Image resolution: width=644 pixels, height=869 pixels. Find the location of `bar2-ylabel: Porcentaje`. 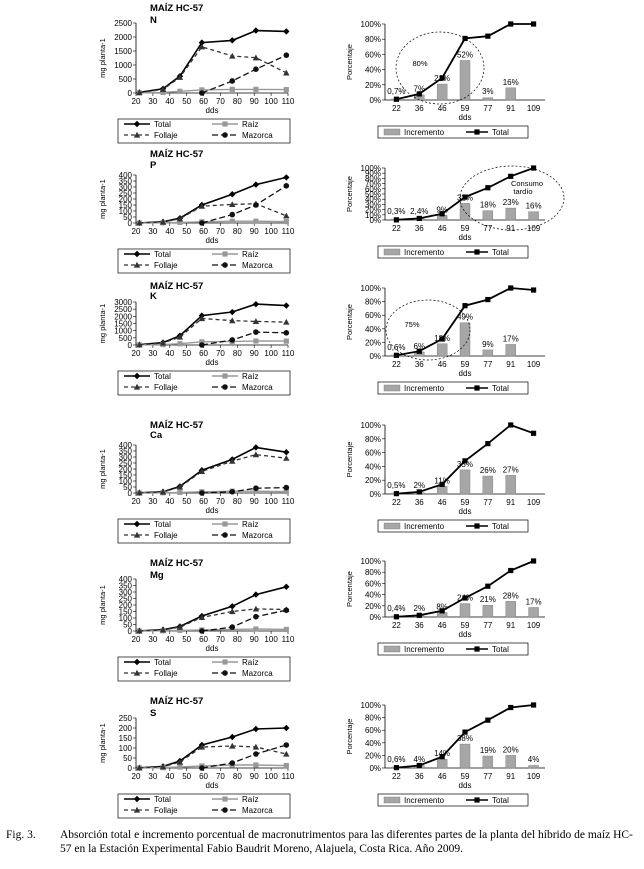

bar2-ylabel: Porcentaje is located at coordinates (349, 322).